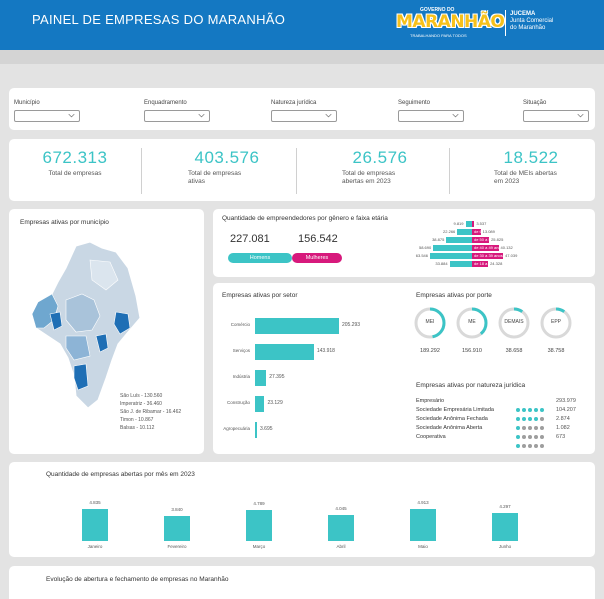 This screenshot has width=604, height=599. Describe the element at coordinates (78, 348) in the screenshot. I see `map-region-mid` at that location.